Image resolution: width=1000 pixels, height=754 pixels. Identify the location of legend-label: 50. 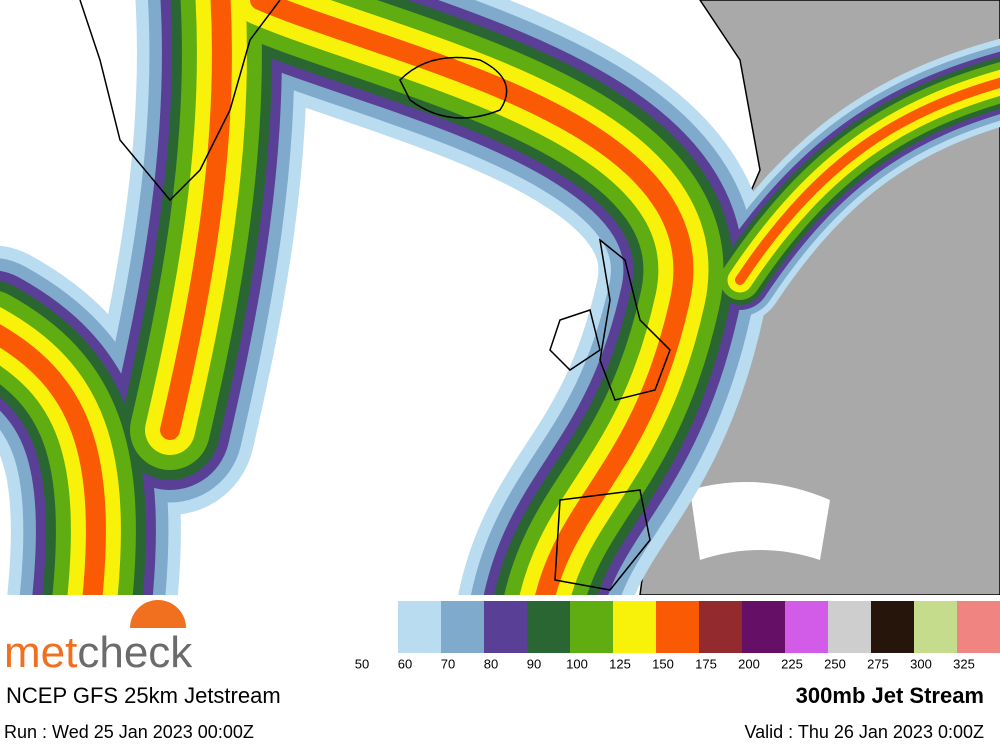
(362, 663).